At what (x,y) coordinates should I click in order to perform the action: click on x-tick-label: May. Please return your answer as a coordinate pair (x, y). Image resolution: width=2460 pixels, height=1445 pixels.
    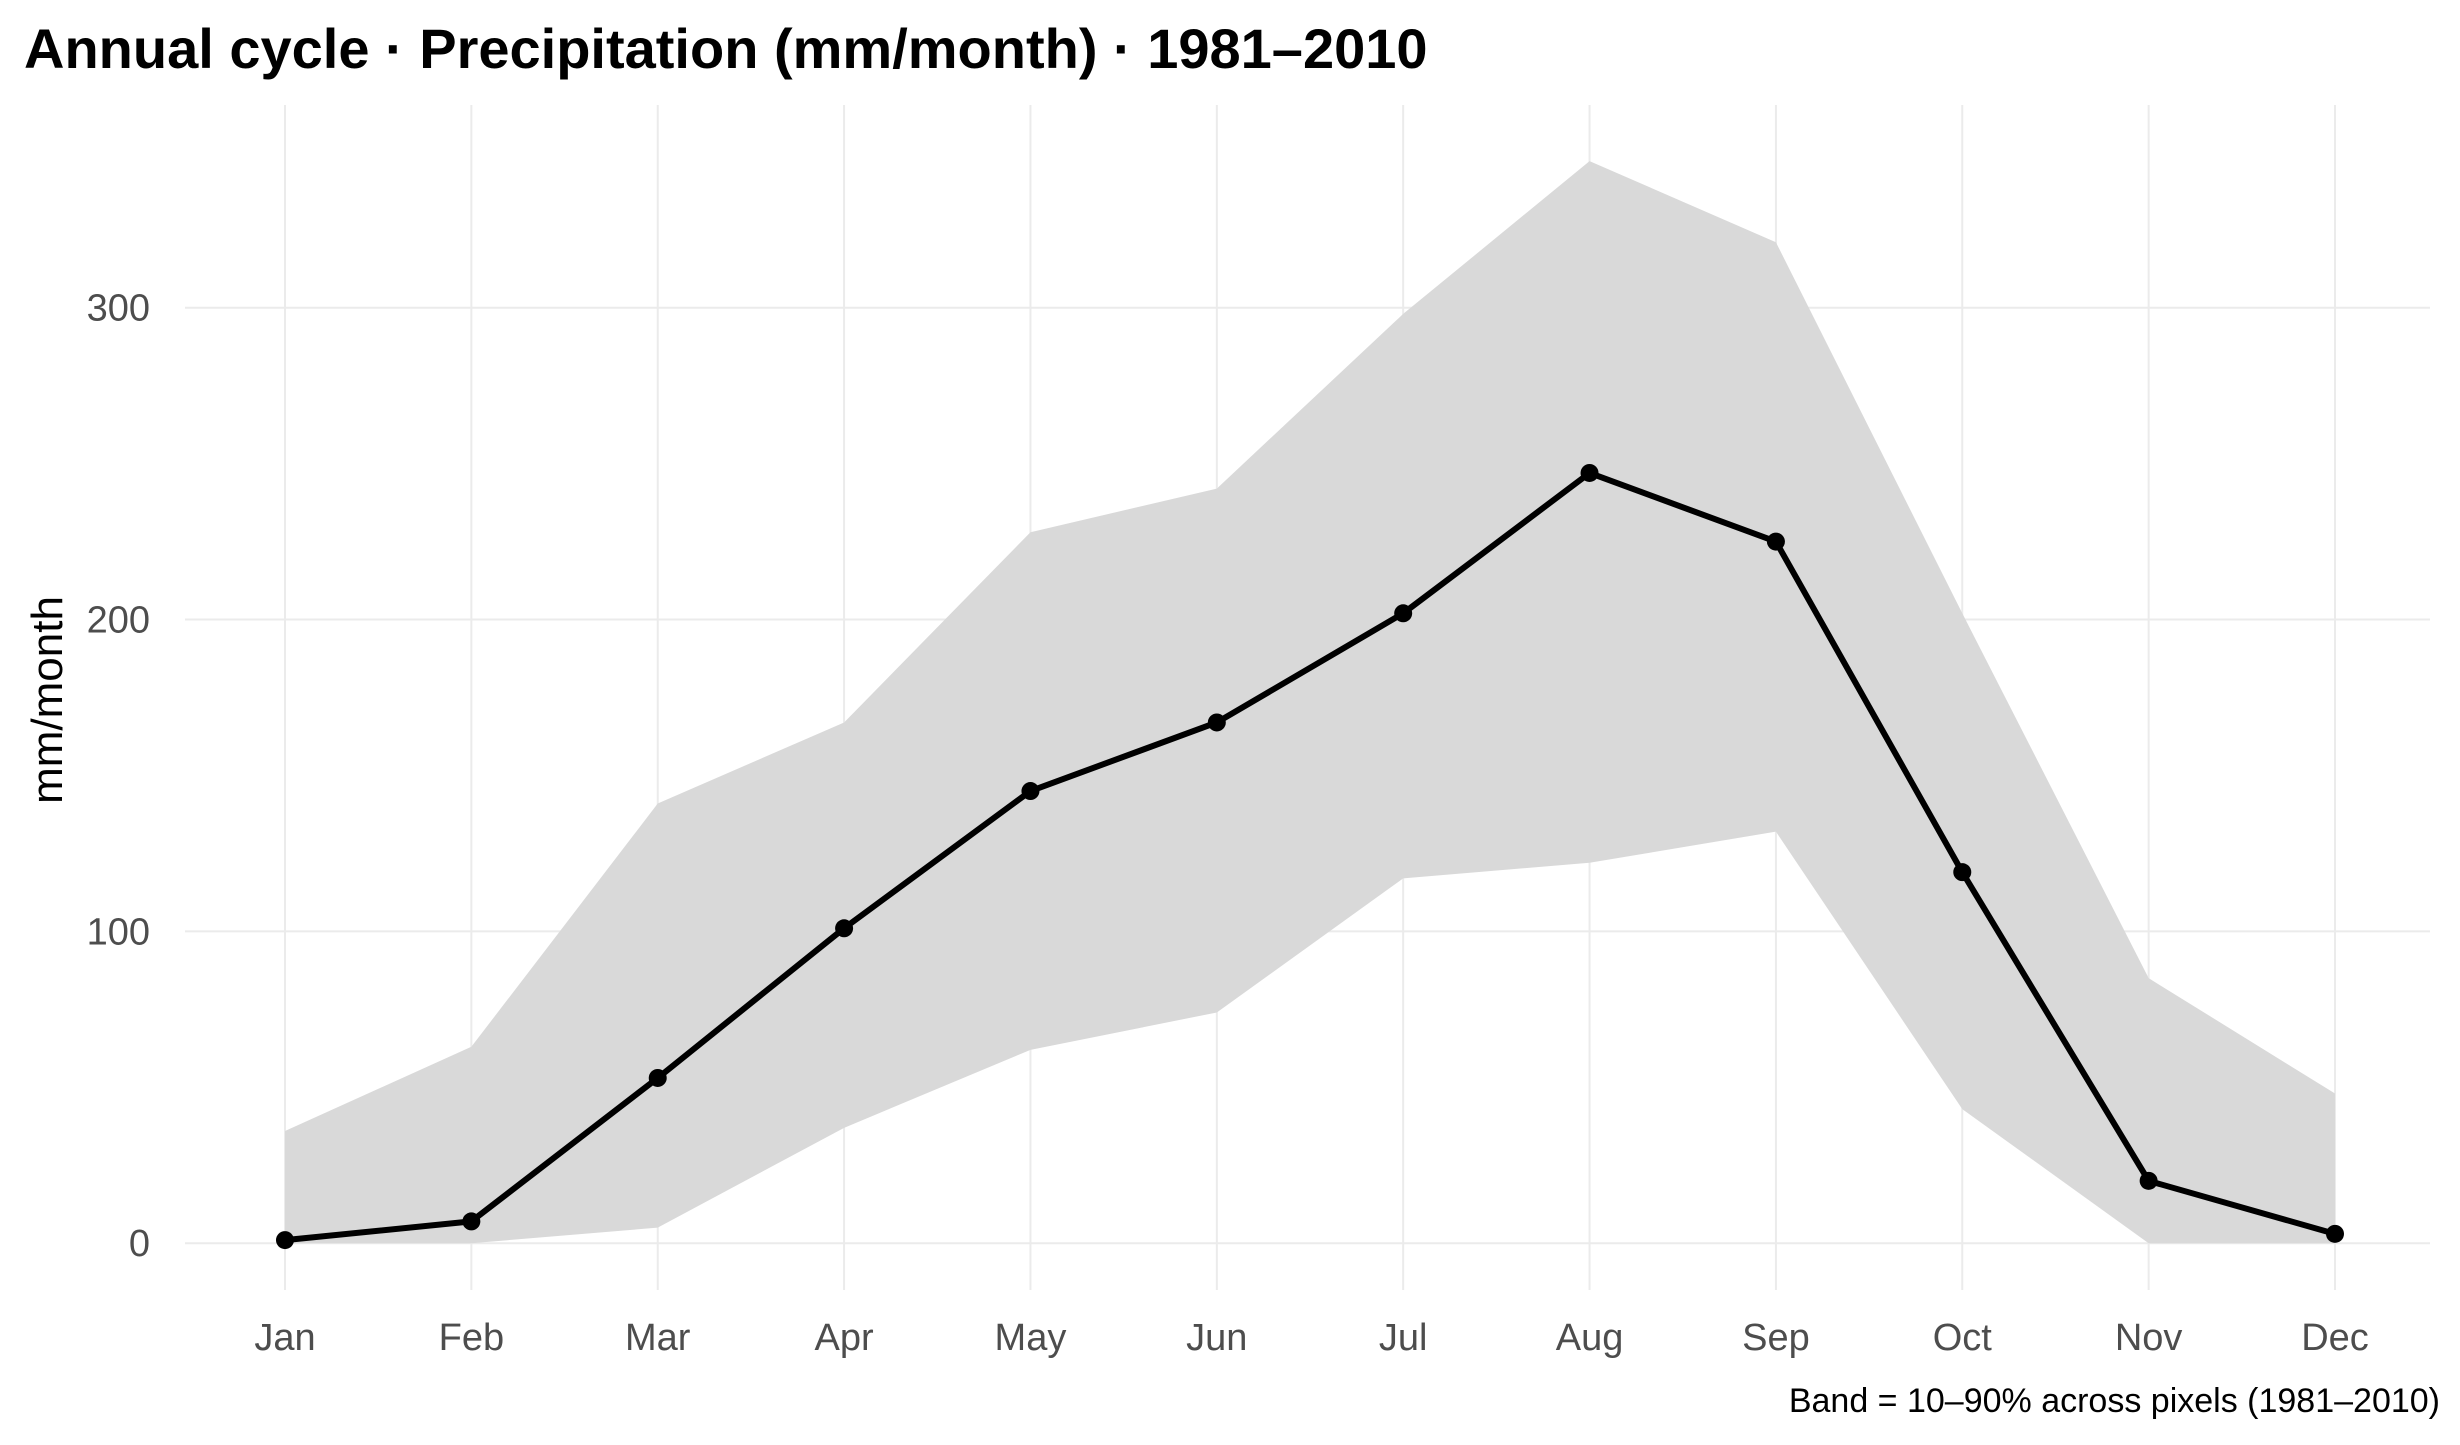
    Looking at the image, I should click on (1031, 1338).